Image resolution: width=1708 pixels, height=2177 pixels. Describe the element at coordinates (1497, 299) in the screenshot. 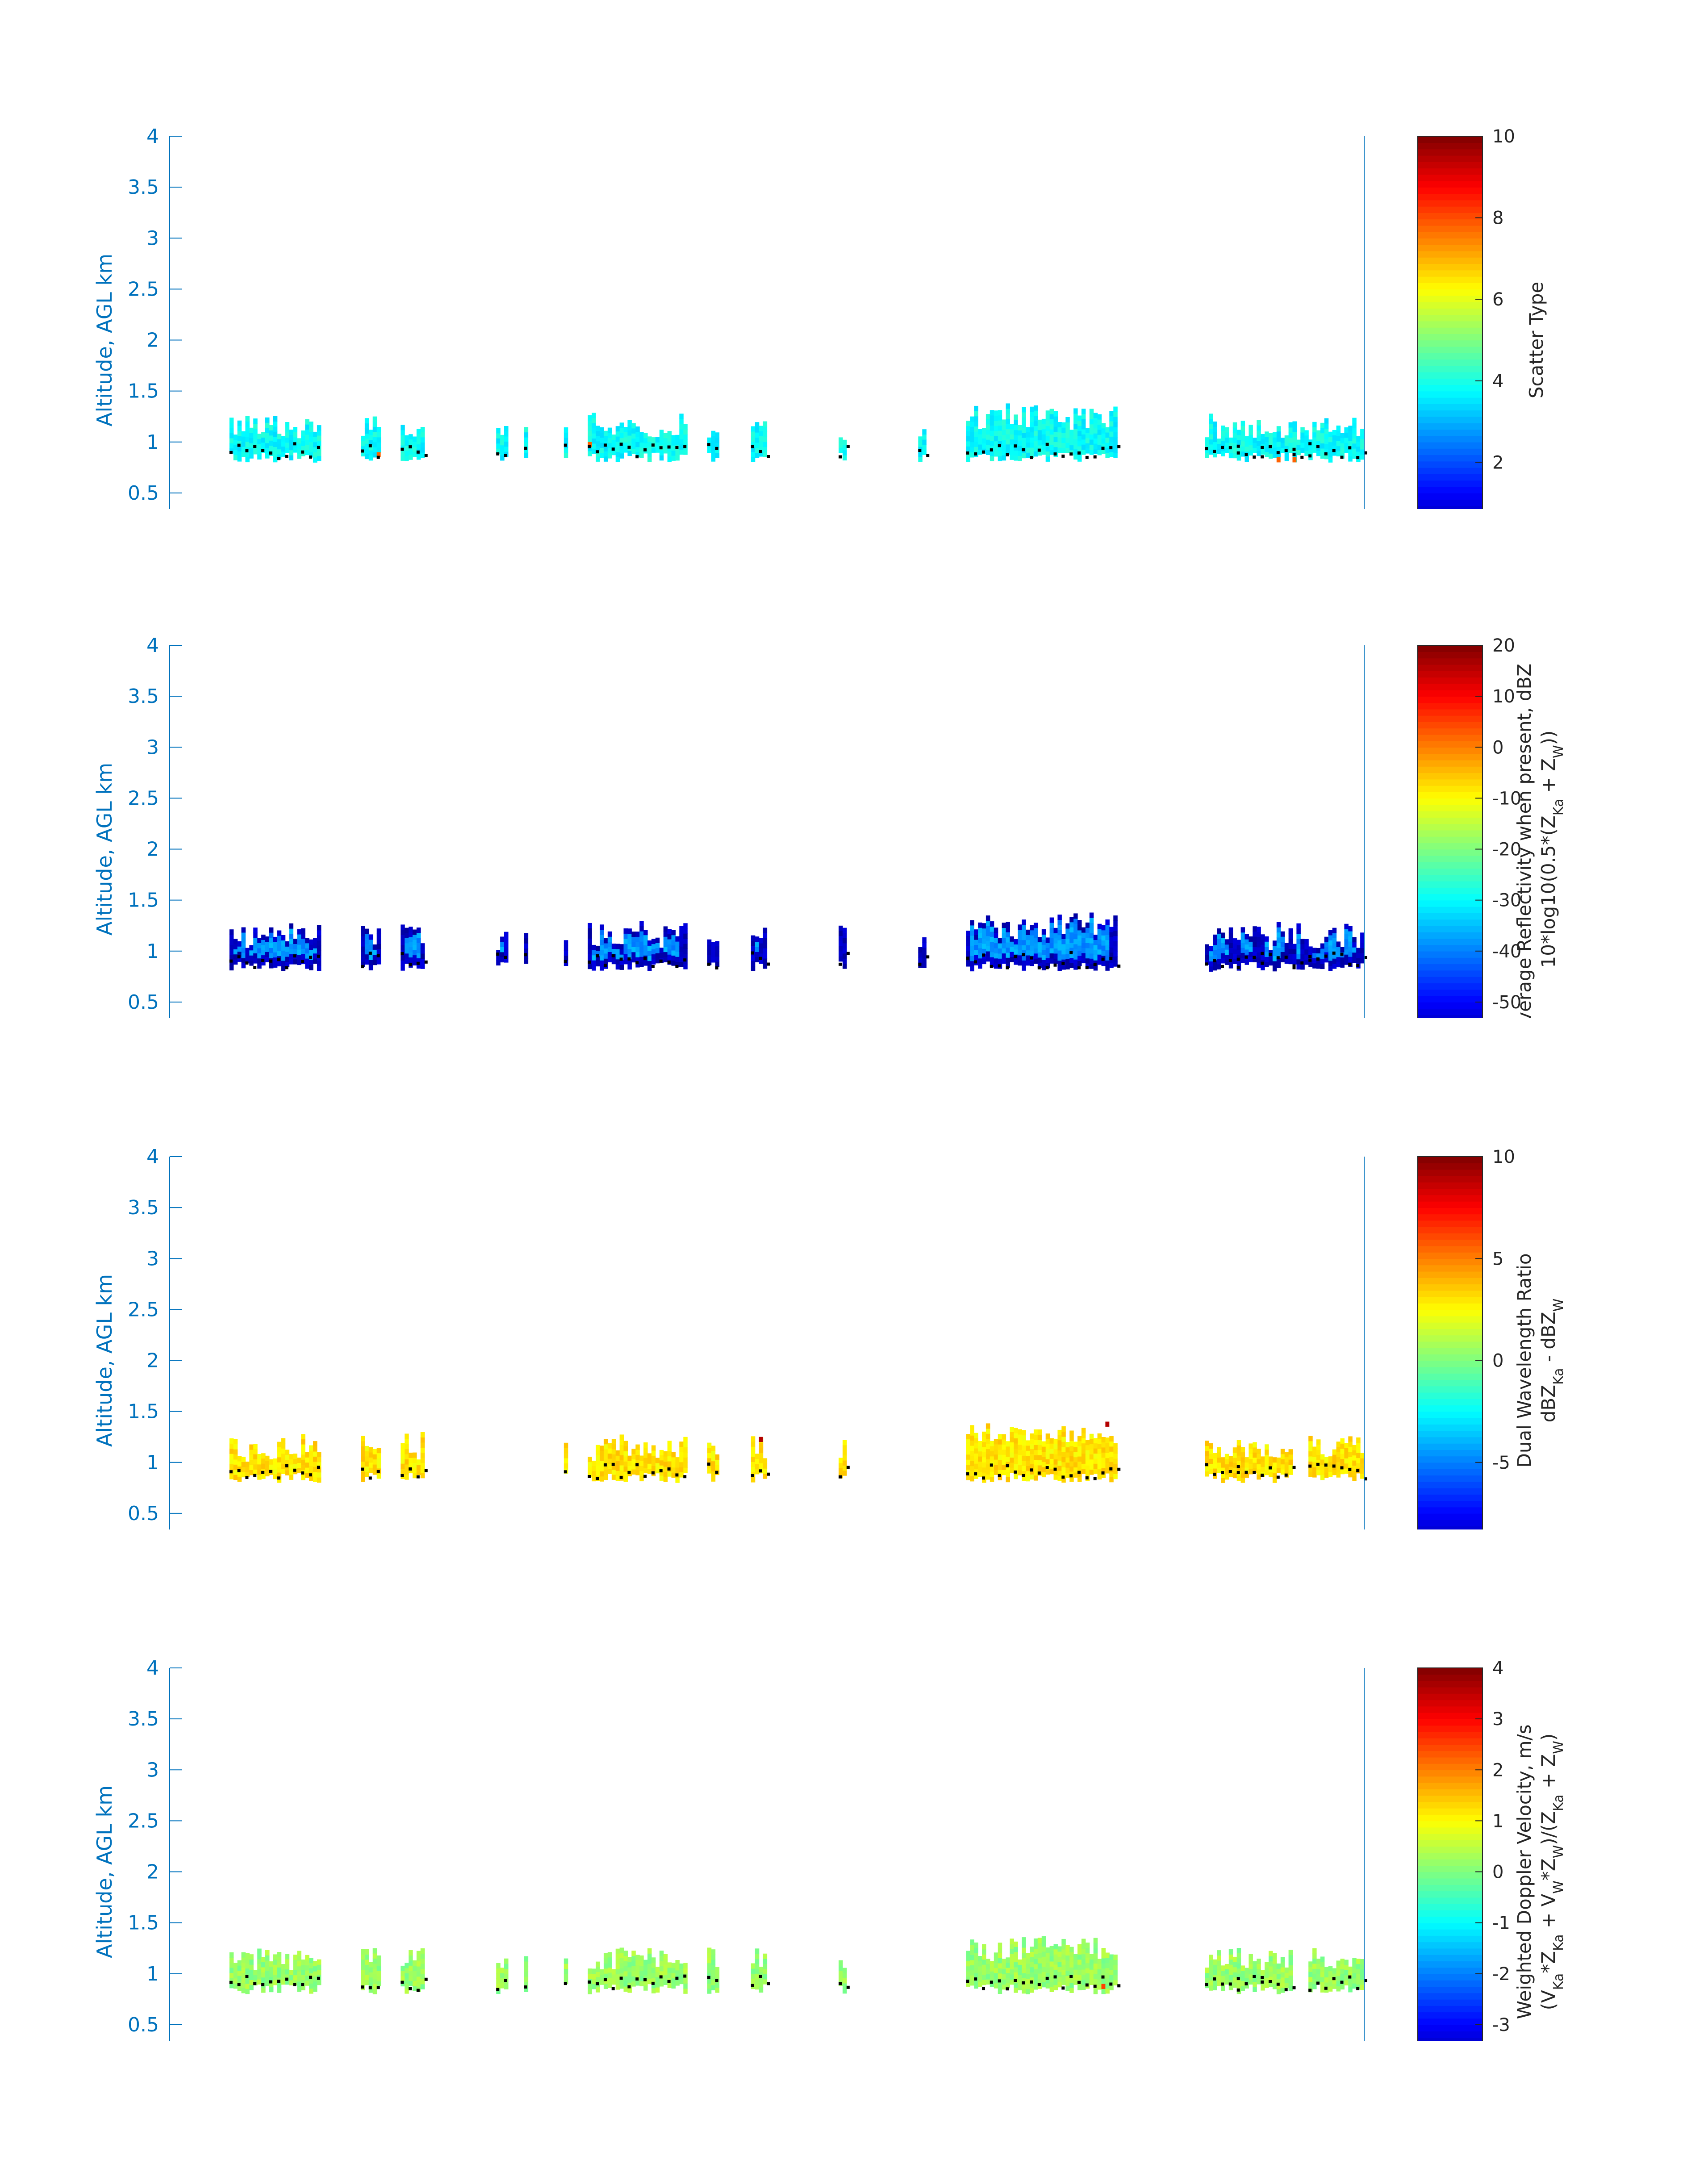

I see `colorbar-tick-label: 6` at that location.